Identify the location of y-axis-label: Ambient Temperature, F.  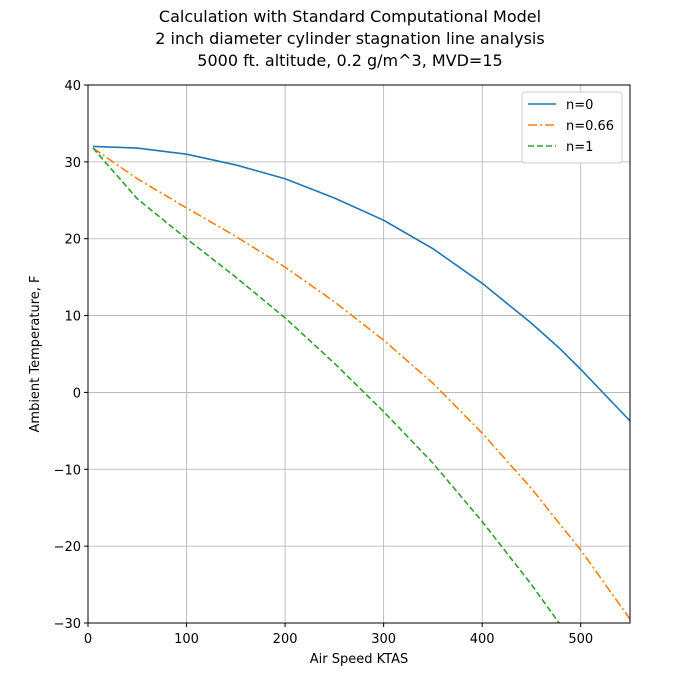
(35, 354).